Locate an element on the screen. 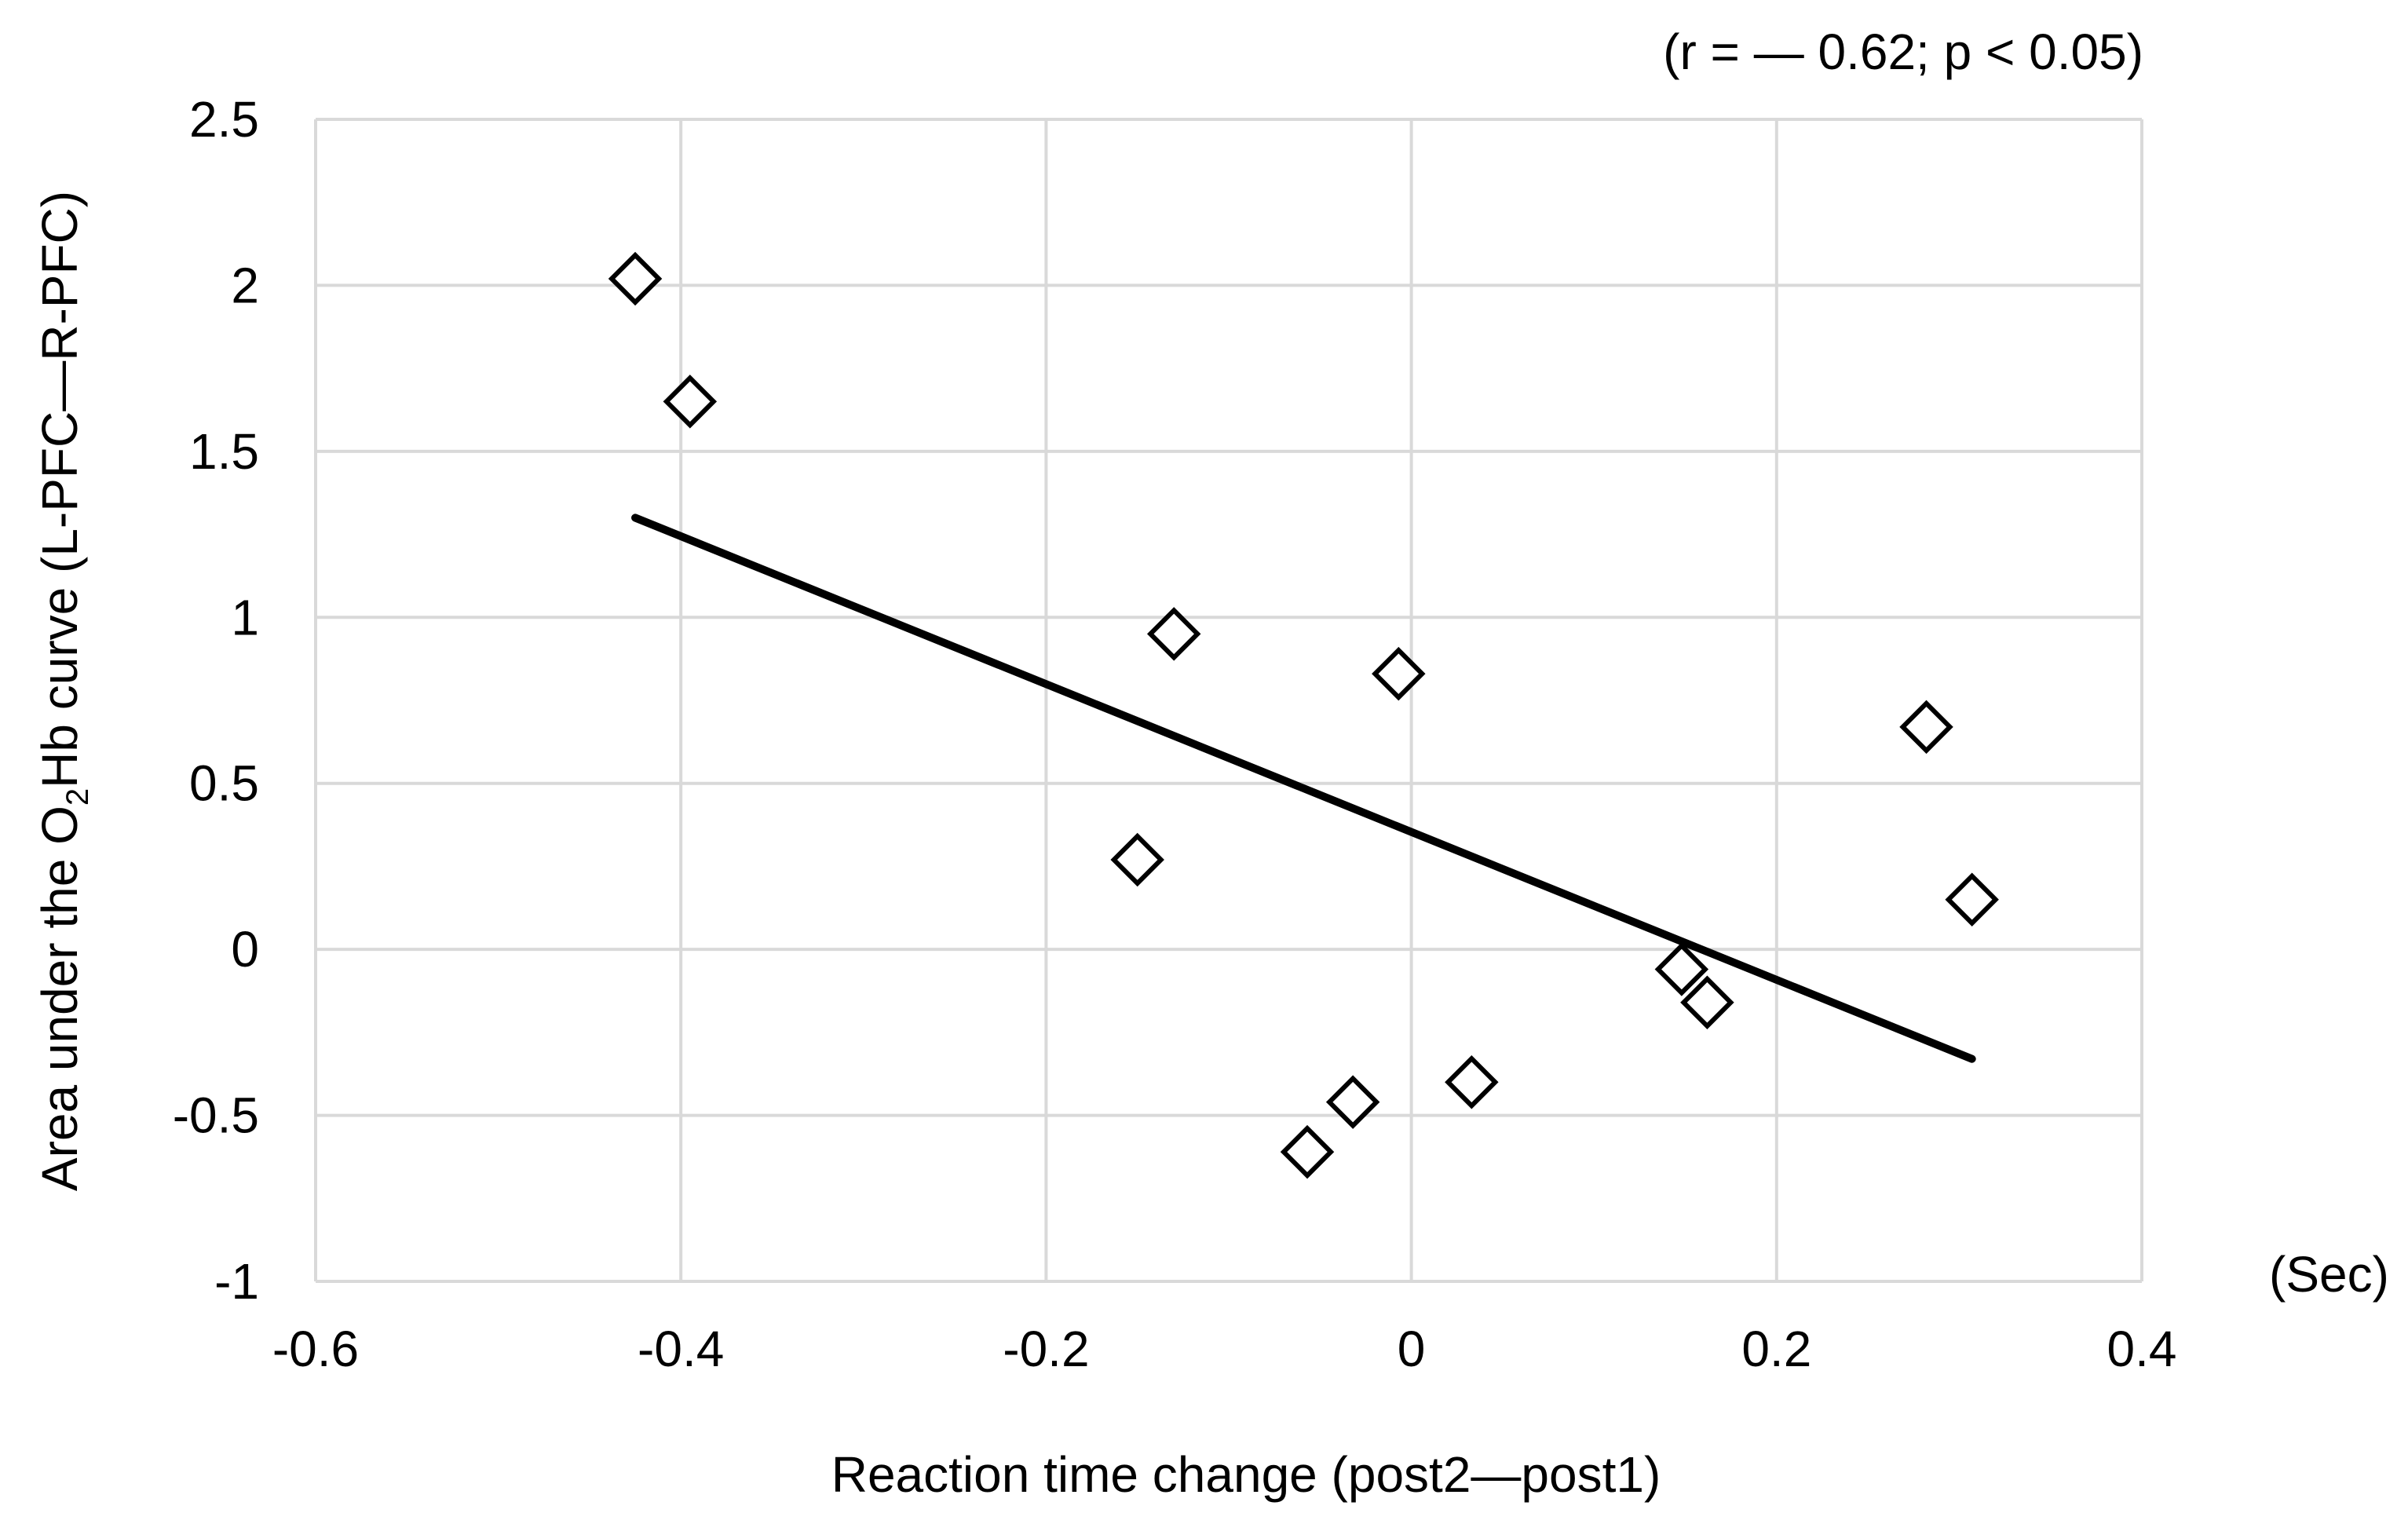 Image resolution: width=2408 pixels, height=1513 pixels. x-tick-label: -0.2 is located at coordinates (1046, 1349).